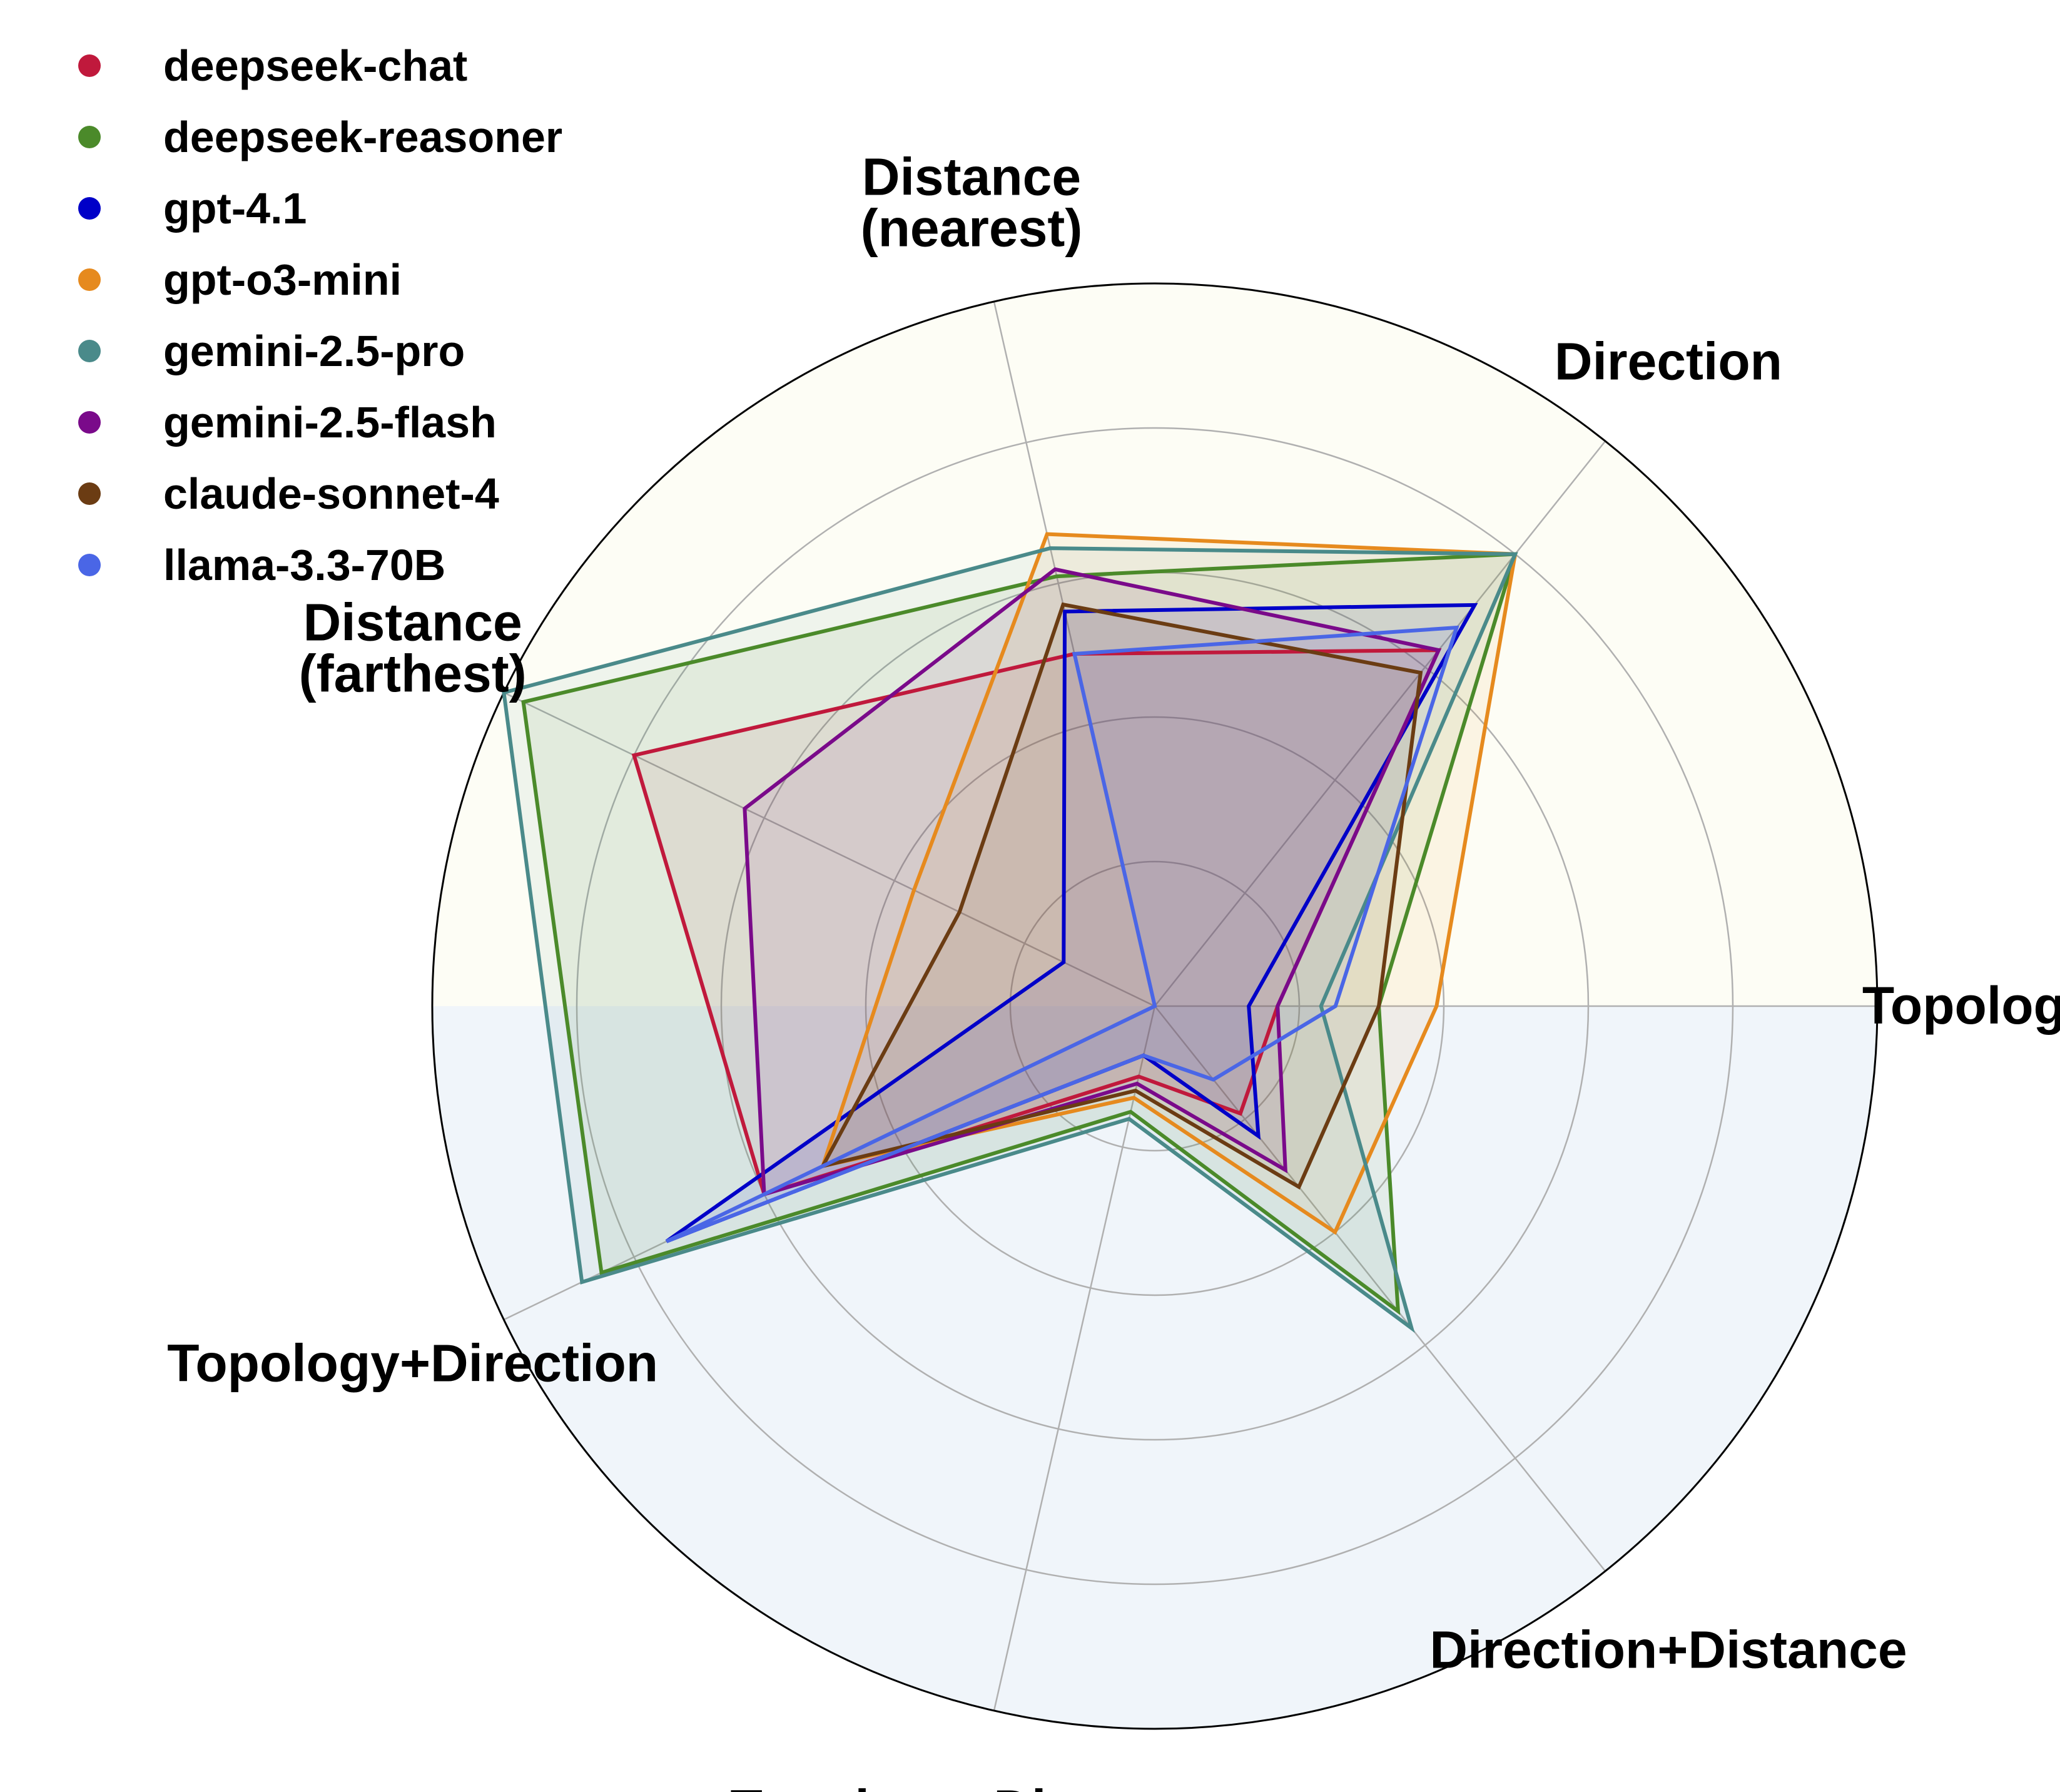 Image resolution: width=2060 pixels, height=1792 pixels. I want to click on legend-label: deepseek-reasoner, so click(363, 137).